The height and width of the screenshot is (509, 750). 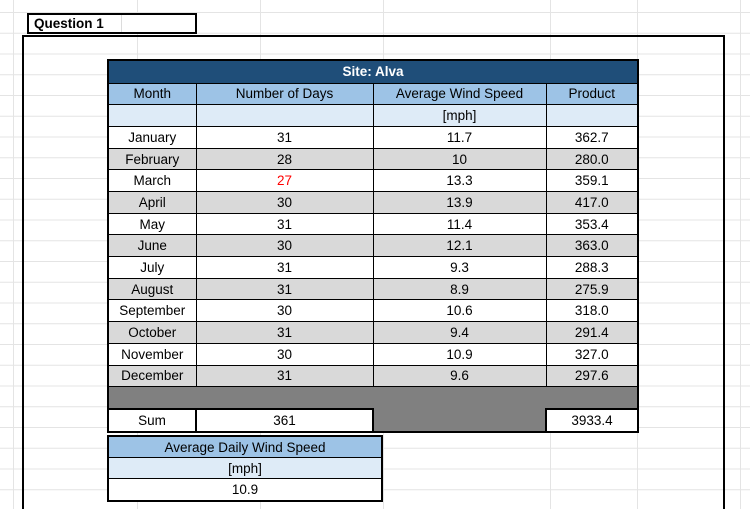 I want to click on table-row-march: March 27 13.3 359.1, so click(x=373, y=181).